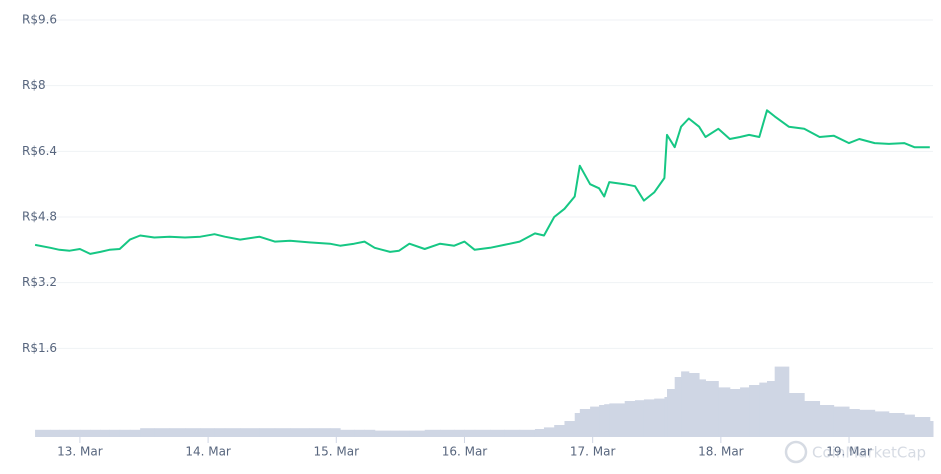 Image resolution: width=941 pixels, height=474 pixels. I want to click on x-tick-label: 14. Mar, so click(208, 452).